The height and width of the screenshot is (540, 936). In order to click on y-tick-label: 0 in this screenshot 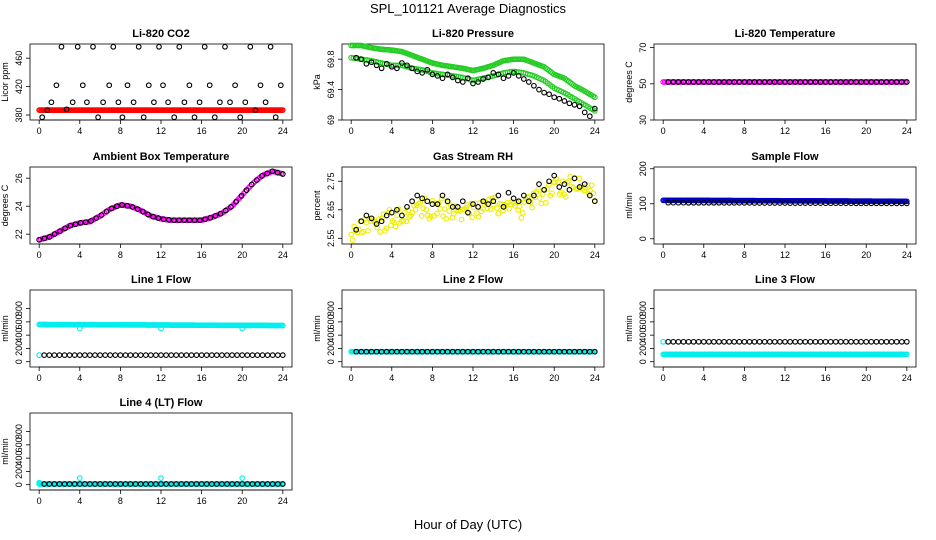, I will do `click(331, 361)`.